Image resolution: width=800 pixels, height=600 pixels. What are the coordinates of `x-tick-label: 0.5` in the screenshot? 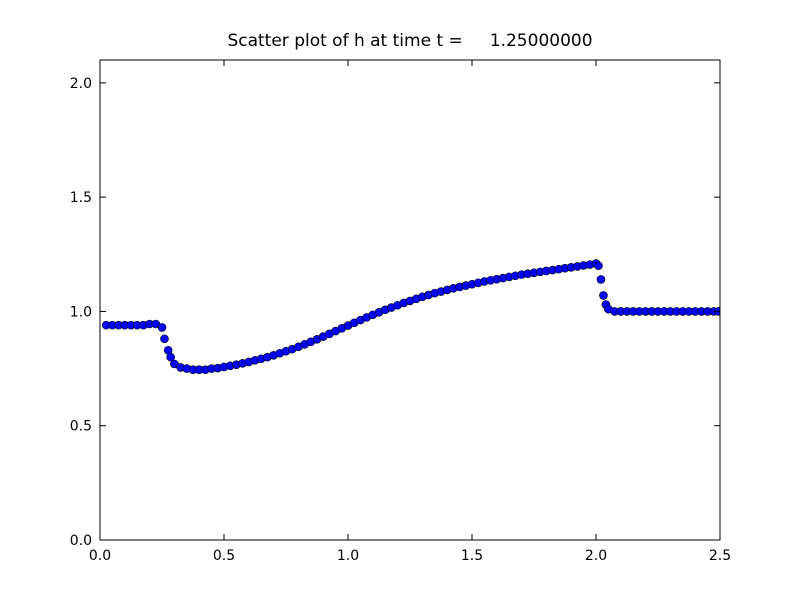 It's located at (224, 556).